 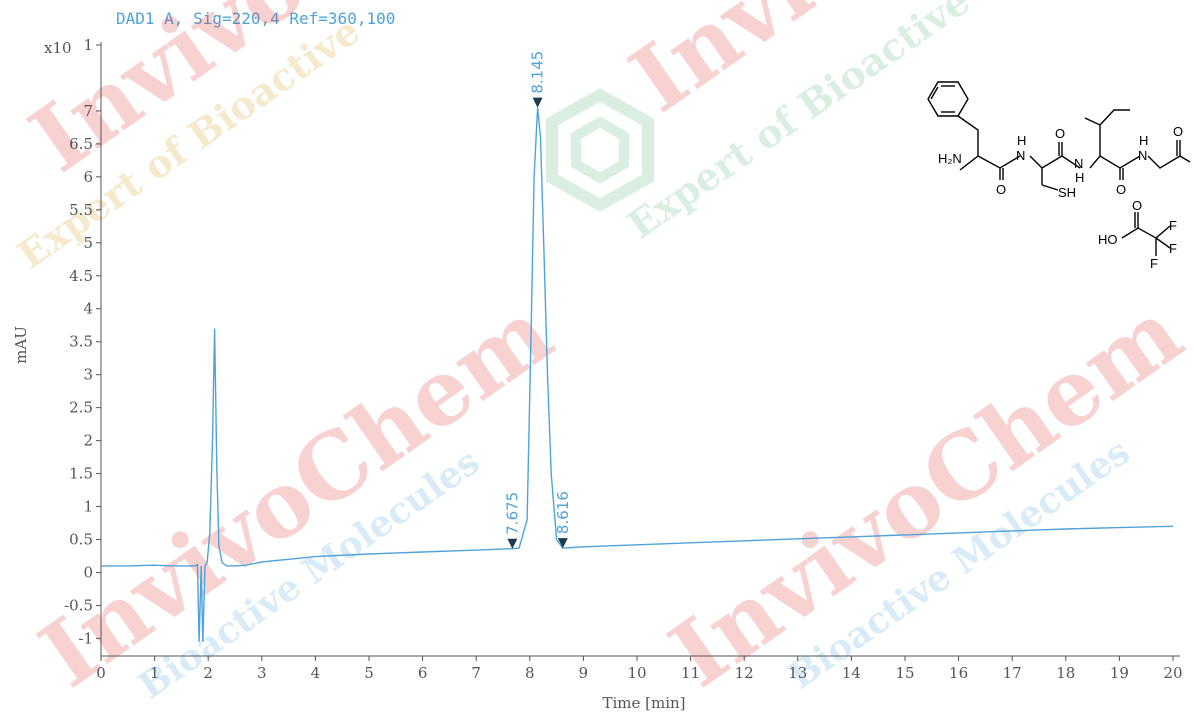 I want to click on label-amine: H₂N, so click(x=950, y=158).